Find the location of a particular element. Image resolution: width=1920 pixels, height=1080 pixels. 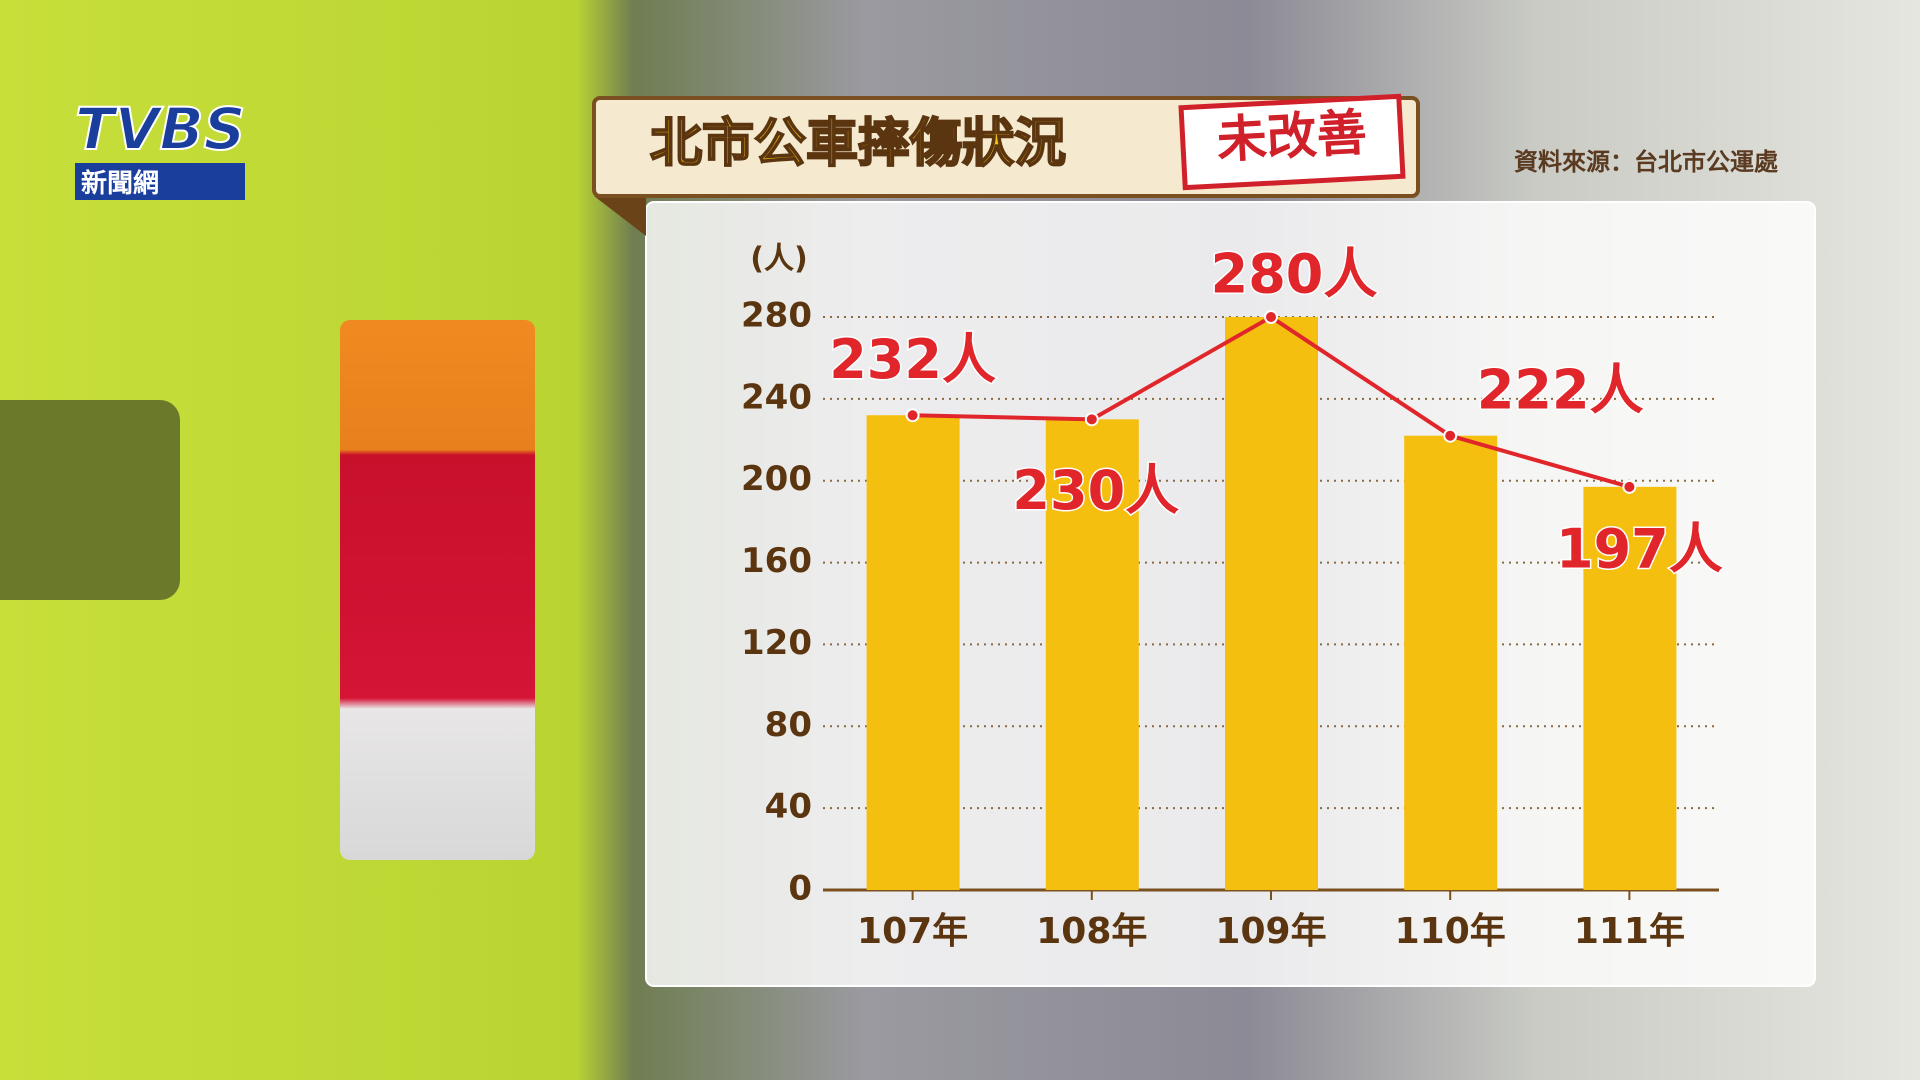

source-note: 資料來源：台北市公運處 is located at coordinates (1646, 162).